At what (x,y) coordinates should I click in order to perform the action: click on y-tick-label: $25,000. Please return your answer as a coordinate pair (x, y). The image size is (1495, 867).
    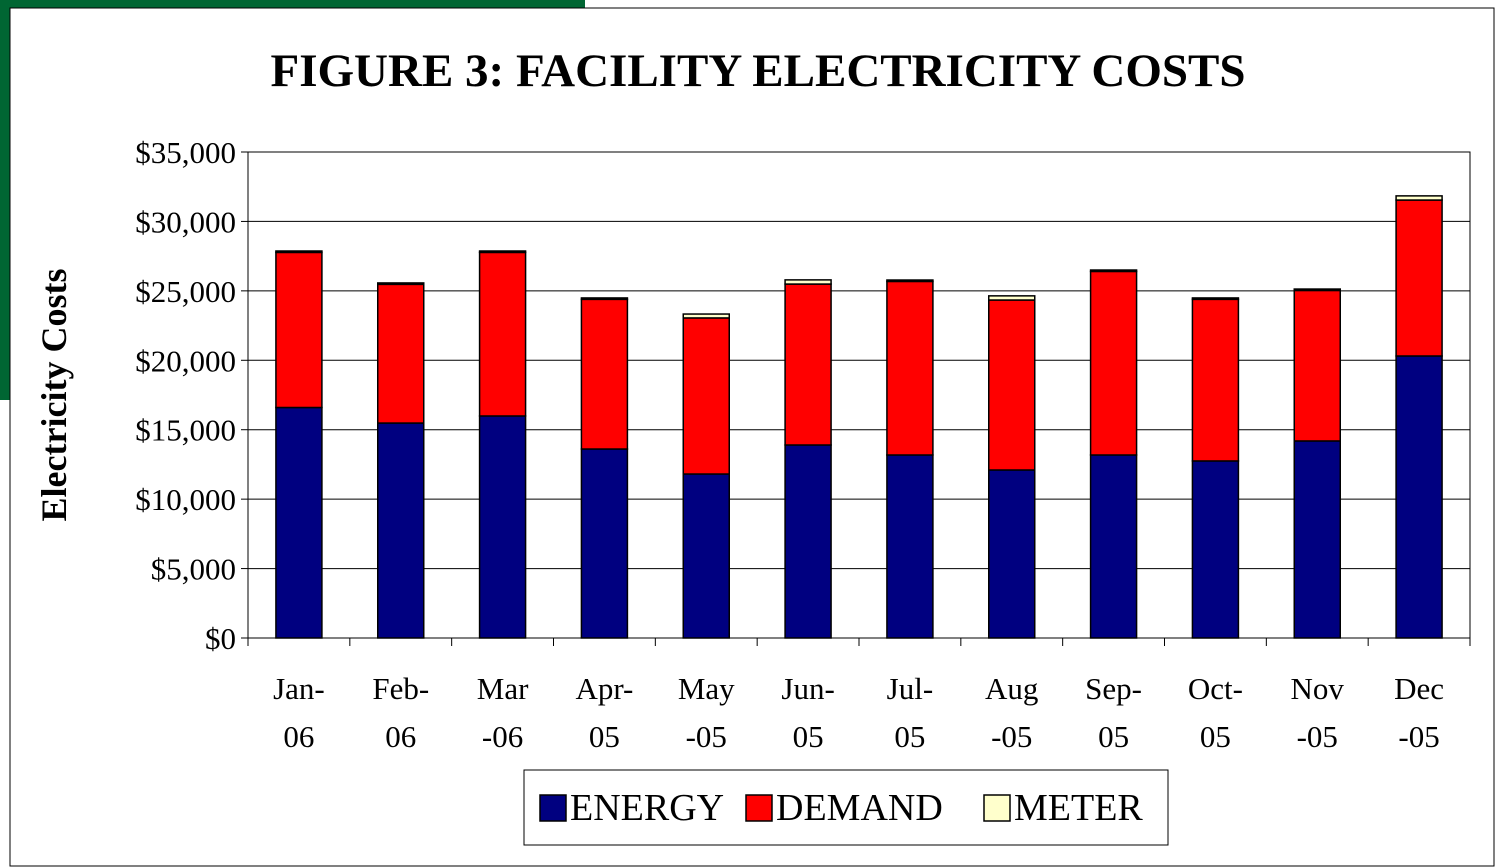
    Looking at the image, I should click on (185, 291).